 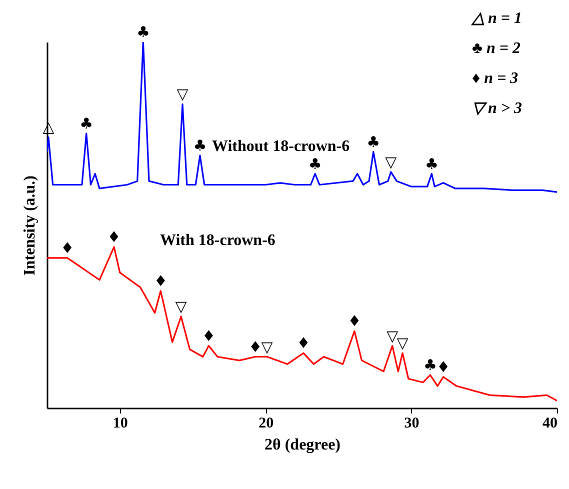 What do you see at coordinates (120, 424) in the screenshot?
I see `x-tick-label: 10` at bounding box center [120, 424].